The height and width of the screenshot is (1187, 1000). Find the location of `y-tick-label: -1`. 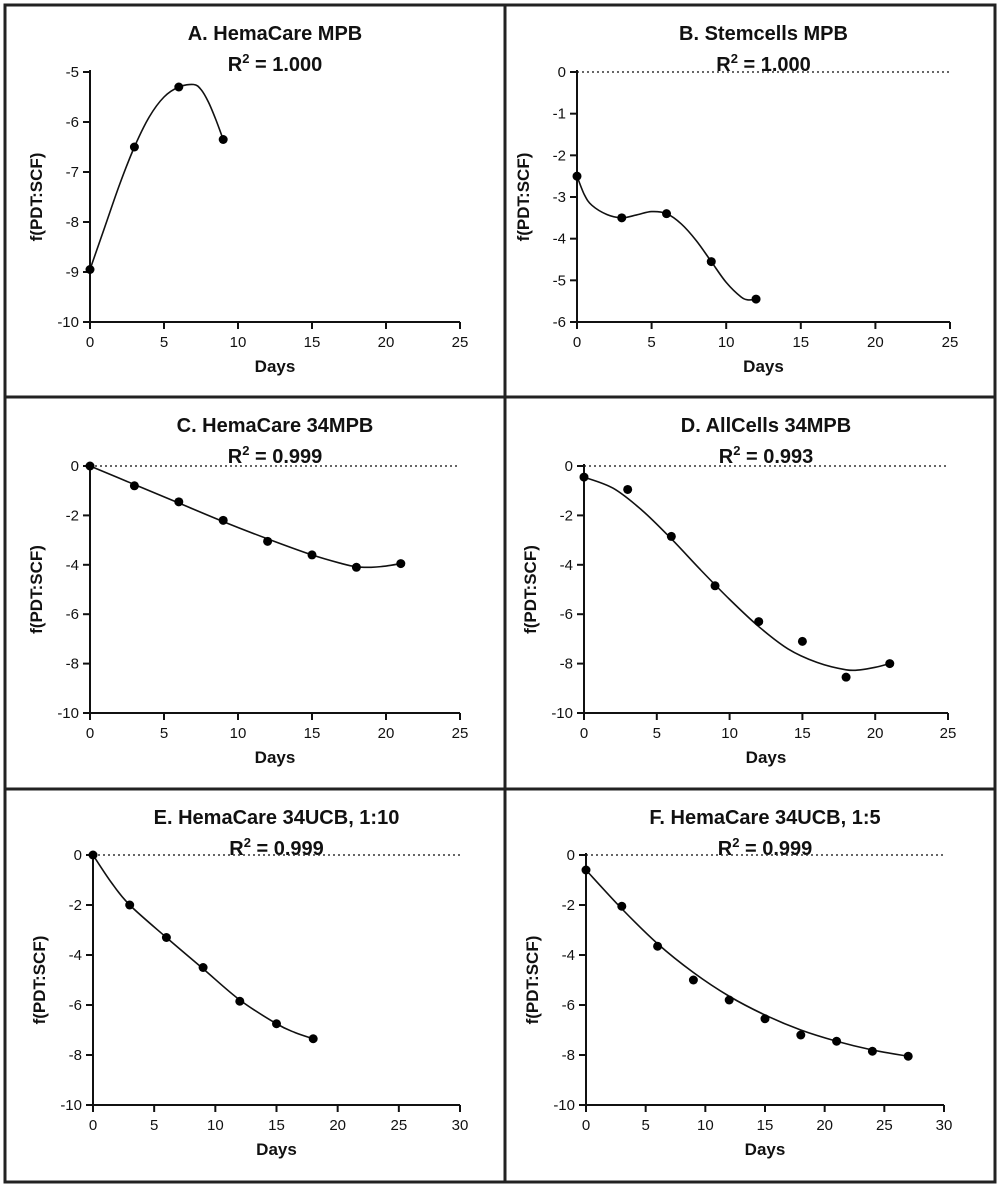

y-tick-label: -1 is located at coordinates (559, 114).